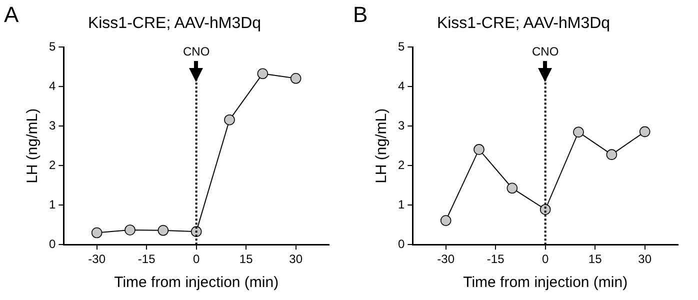 The width and height of the screenshot is (698, 300). What do you see at coordinates (360, 15) in the screenshot?
I see `text: B` at bounding box center [360, 15].